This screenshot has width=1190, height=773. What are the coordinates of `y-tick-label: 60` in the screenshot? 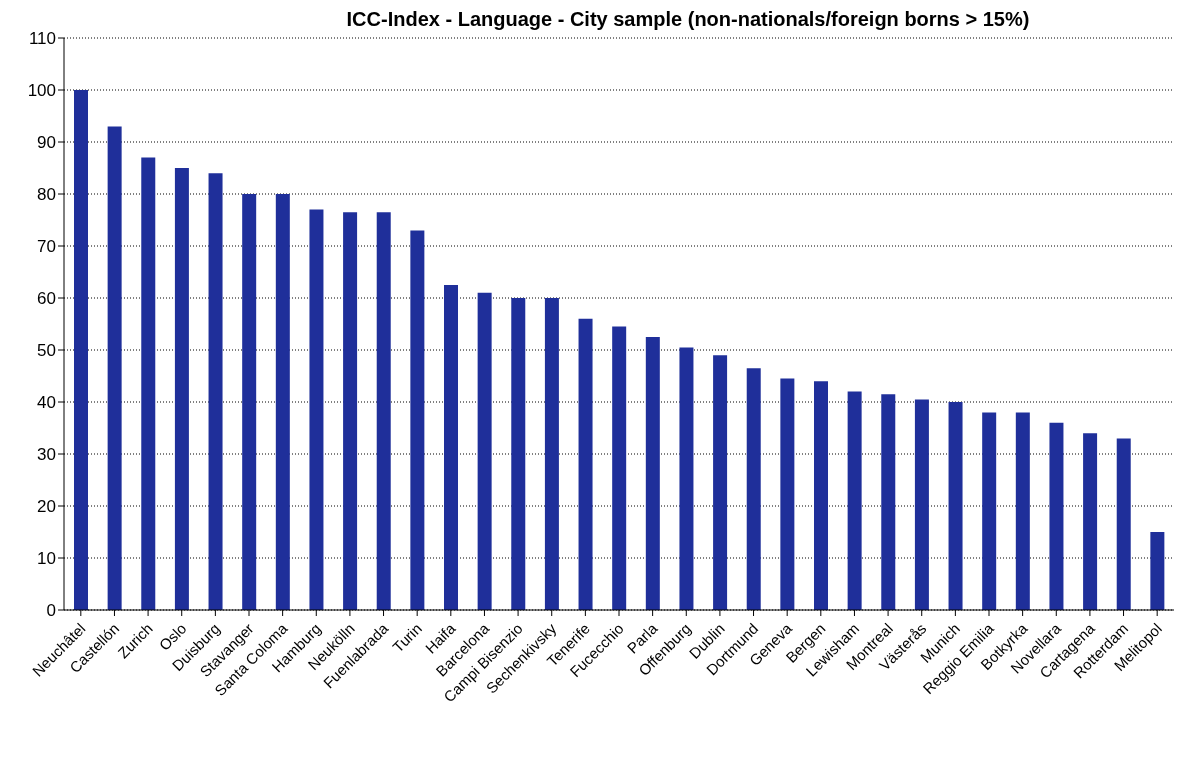 It's located at (46, 299).